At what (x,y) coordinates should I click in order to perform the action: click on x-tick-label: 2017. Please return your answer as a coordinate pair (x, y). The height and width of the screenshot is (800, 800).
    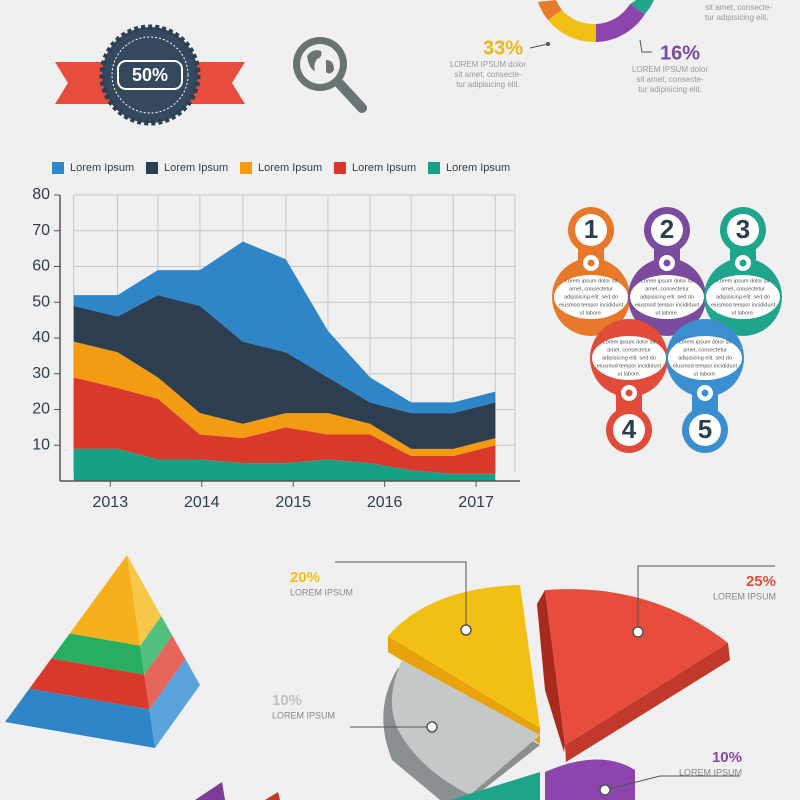
    Looking at the image, I should click on (476, 502).